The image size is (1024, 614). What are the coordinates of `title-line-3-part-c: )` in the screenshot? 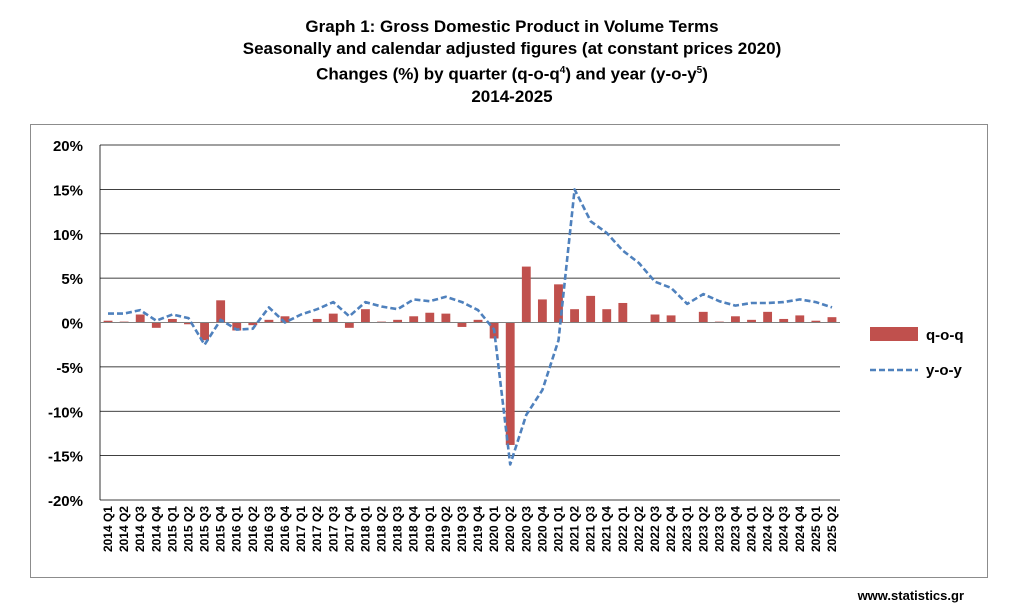 It's located at (705, 74).